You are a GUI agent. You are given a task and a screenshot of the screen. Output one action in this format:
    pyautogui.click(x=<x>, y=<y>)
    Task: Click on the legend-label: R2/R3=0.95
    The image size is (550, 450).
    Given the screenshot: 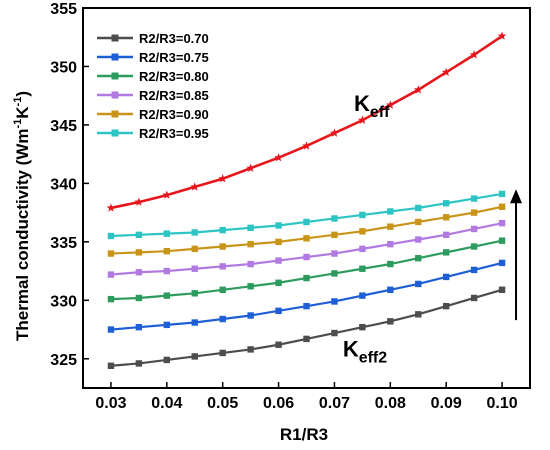 What is the action you would take?
    pyautogui.click(x=174, y=133)
    